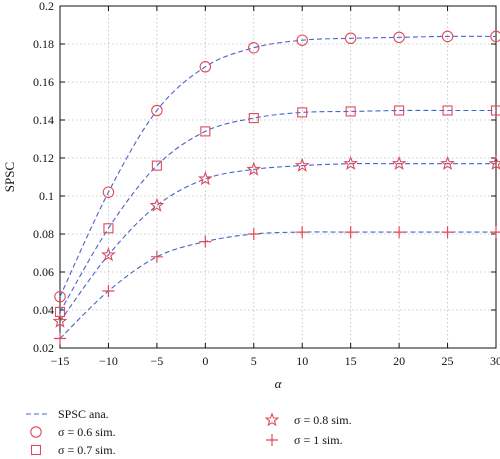  I want to click on legend-label: SPSC ana., so click(83, 414).